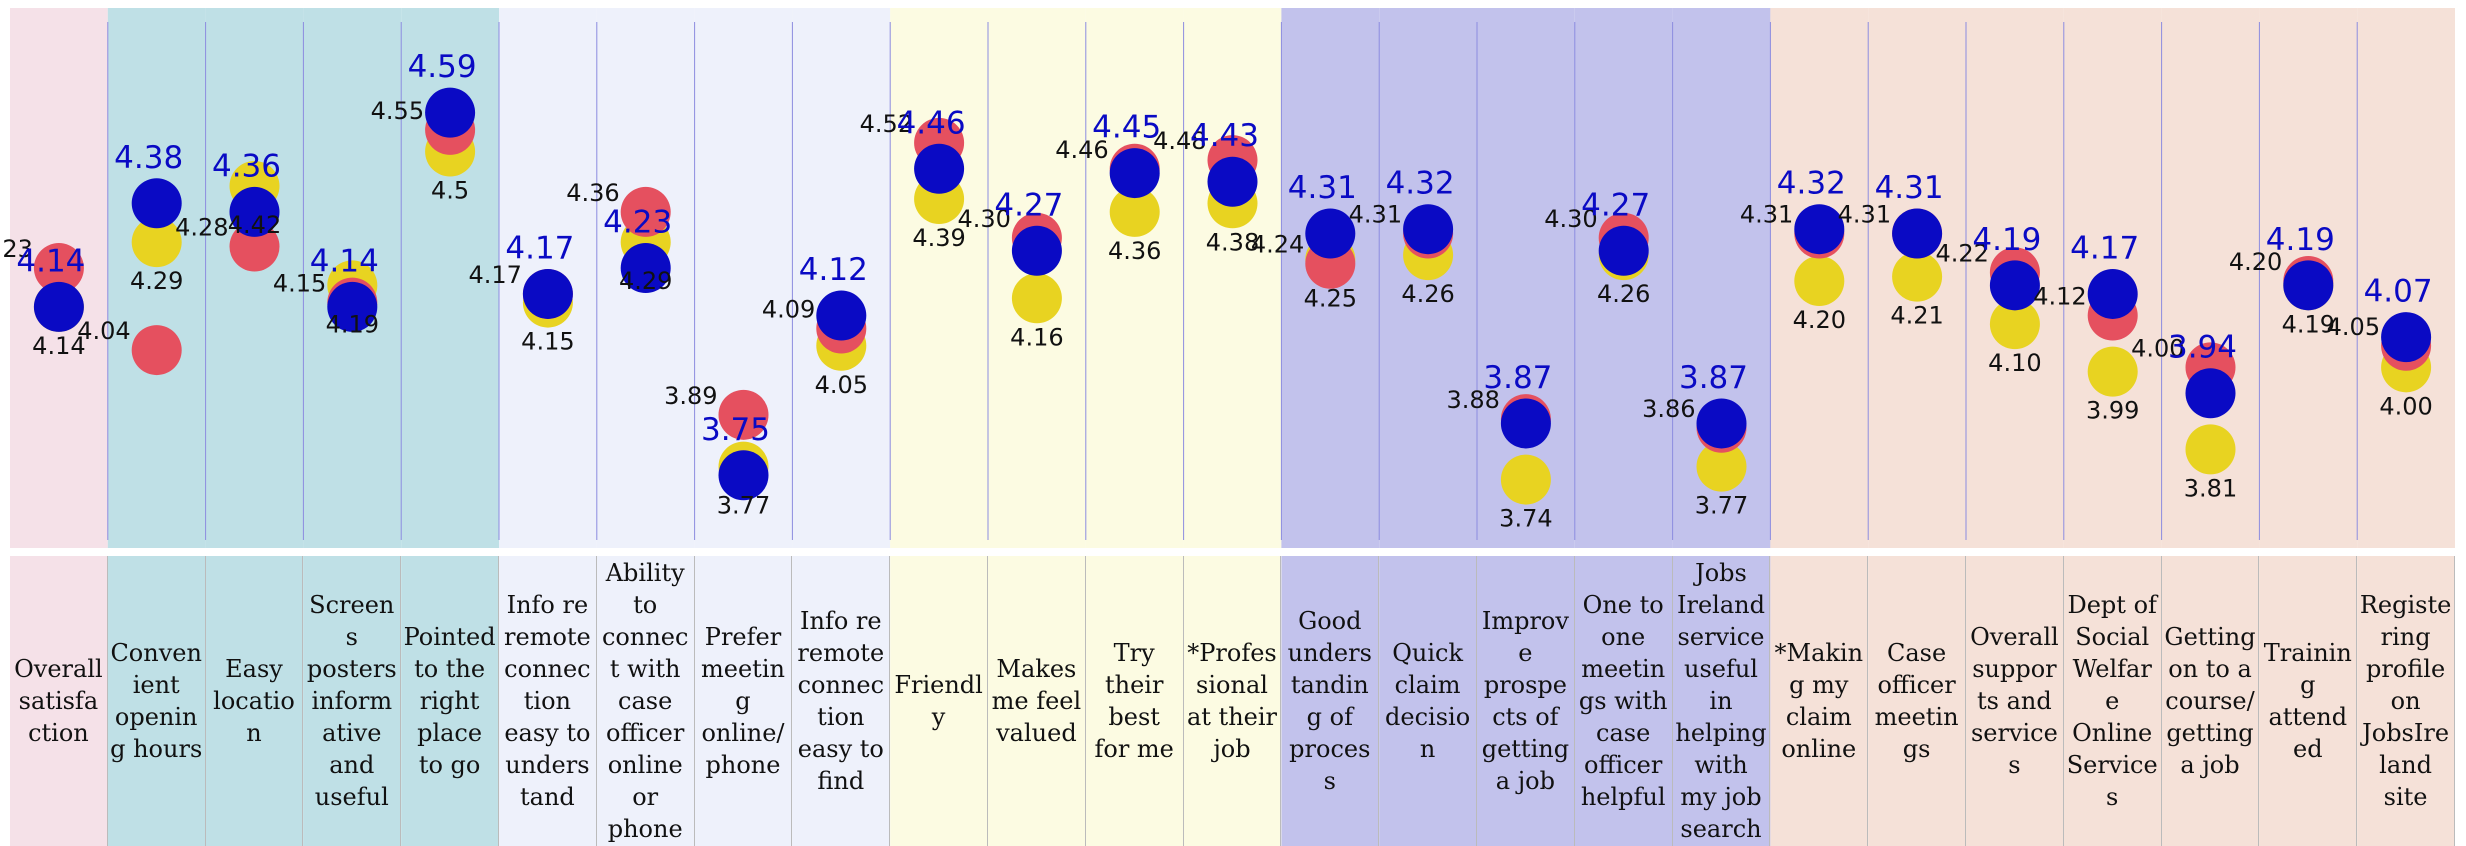  I want to click on value-label: 3.75, so click(735, 430).